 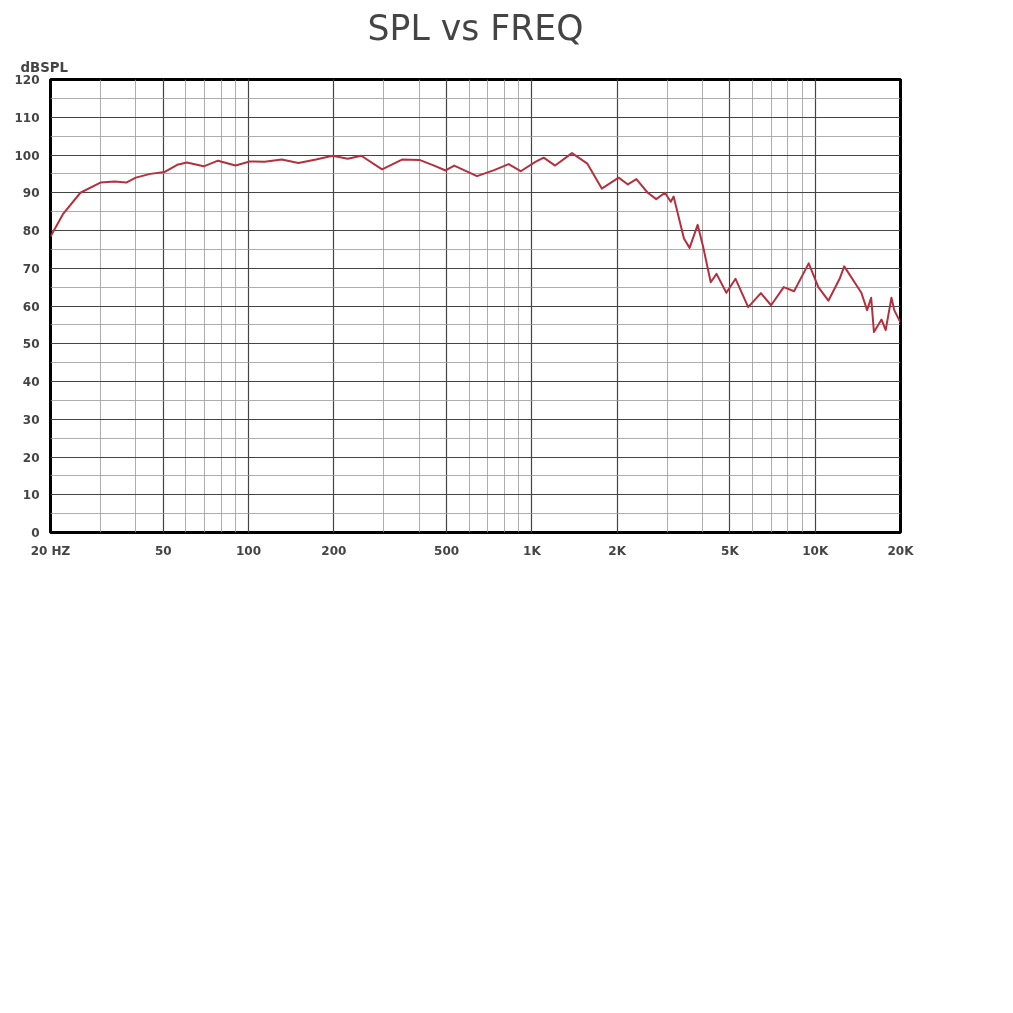 What do you see at coordinates (532, 550) in the screenshot?
I see `x-tick-label: 1K` at bounding box center [532, 550].